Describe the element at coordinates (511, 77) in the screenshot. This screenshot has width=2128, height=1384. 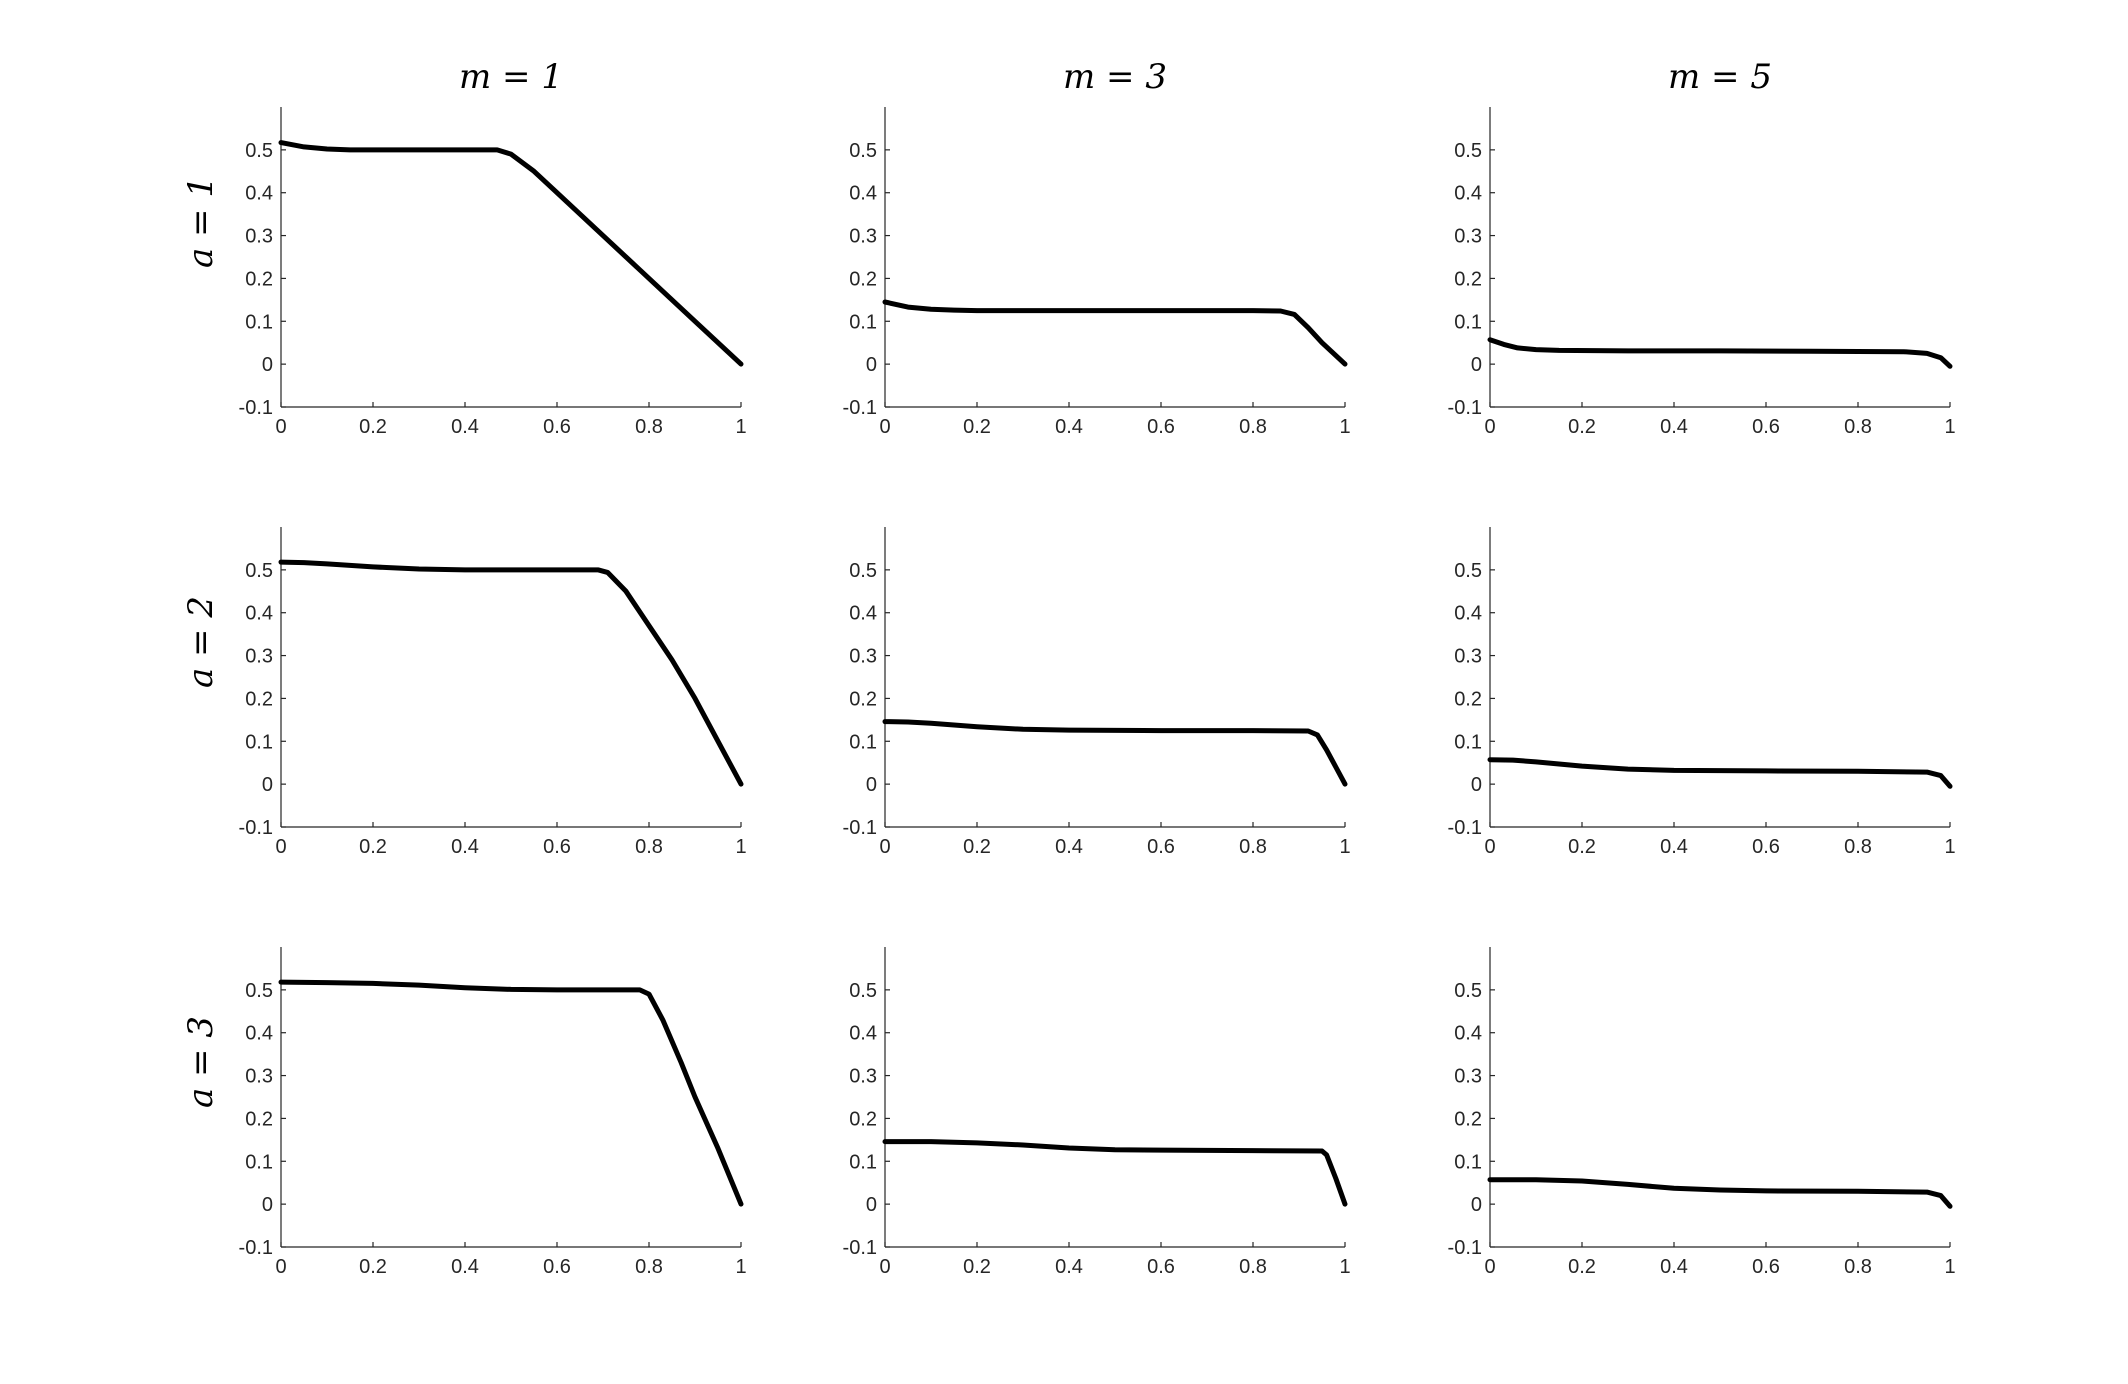
I see `column-title: m = 1` at that location.